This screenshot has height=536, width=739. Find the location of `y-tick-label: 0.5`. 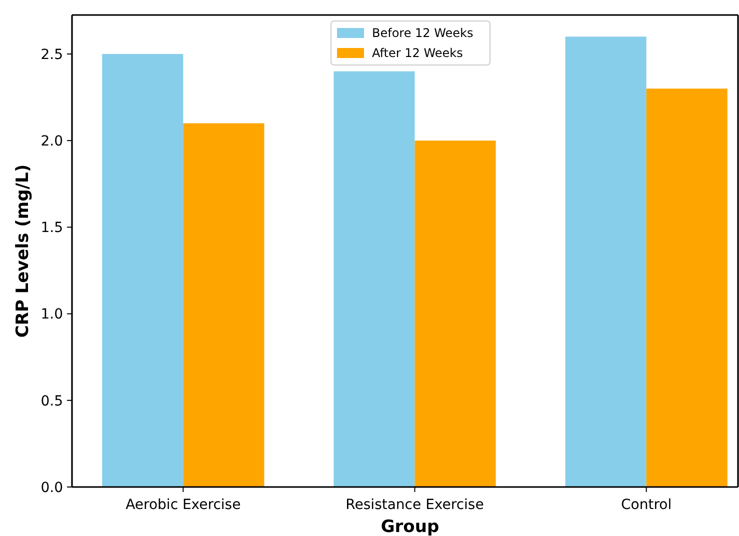

y-tick-label: 0.5 is located at coordinates (51, 401).